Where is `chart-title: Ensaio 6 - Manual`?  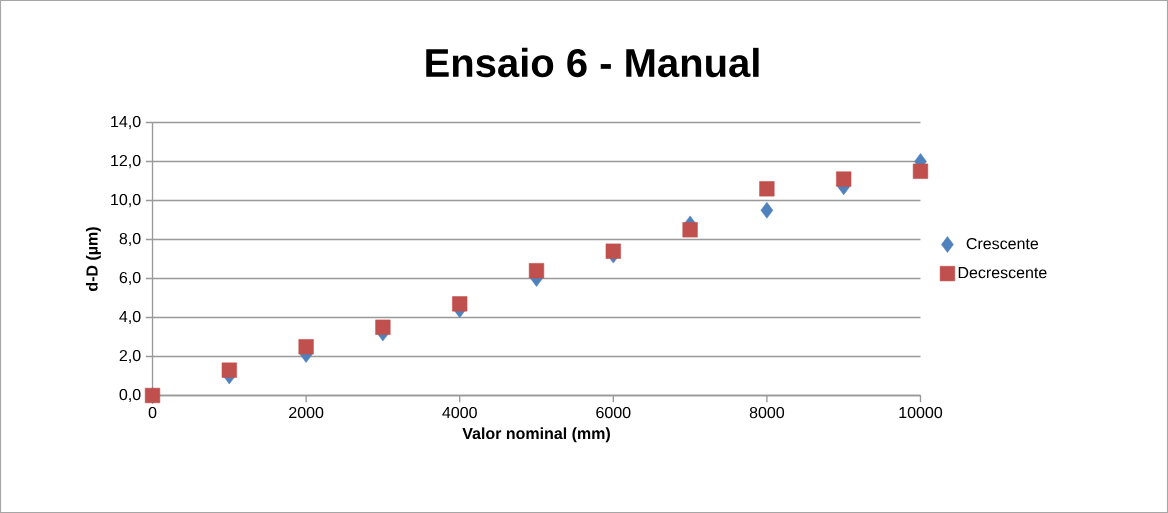 chart-title: Ensaio 6 - Manual is located at coordinates (592, 62).